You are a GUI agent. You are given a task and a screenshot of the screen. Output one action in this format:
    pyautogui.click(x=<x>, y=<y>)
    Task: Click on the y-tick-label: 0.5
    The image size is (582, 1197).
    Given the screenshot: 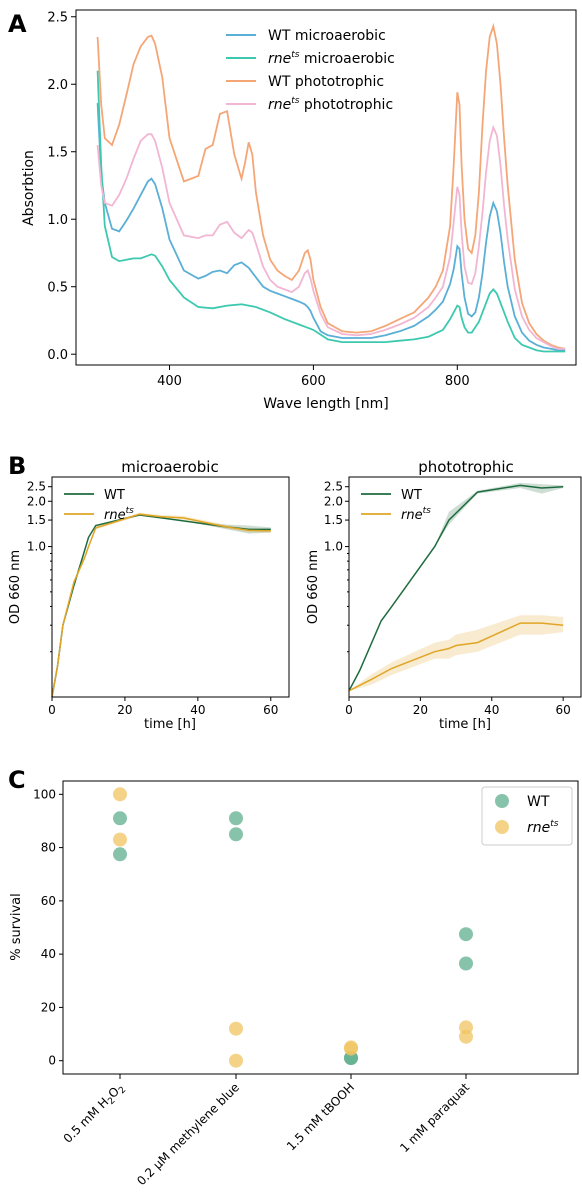 What is the action you would take?
    pyautogui.click(x=57, y=288)
    